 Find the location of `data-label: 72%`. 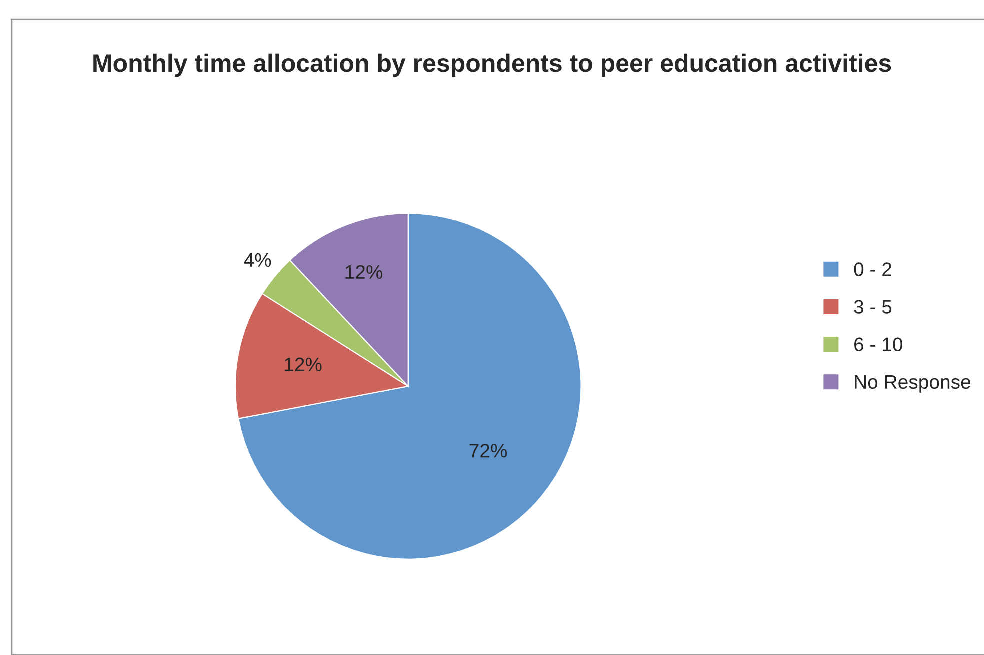

data-label: 72% is located at coordinates (489, 451).